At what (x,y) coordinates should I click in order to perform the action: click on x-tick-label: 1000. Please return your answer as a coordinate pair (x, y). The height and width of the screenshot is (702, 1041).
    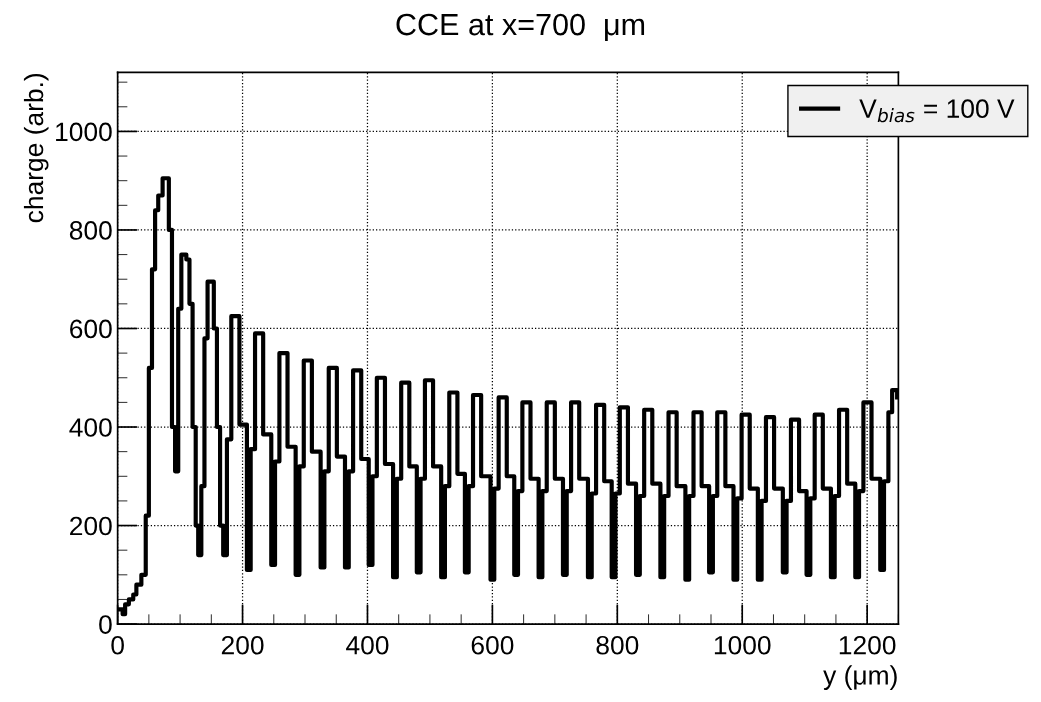
    Looking at the image, I should click on (742, 645).